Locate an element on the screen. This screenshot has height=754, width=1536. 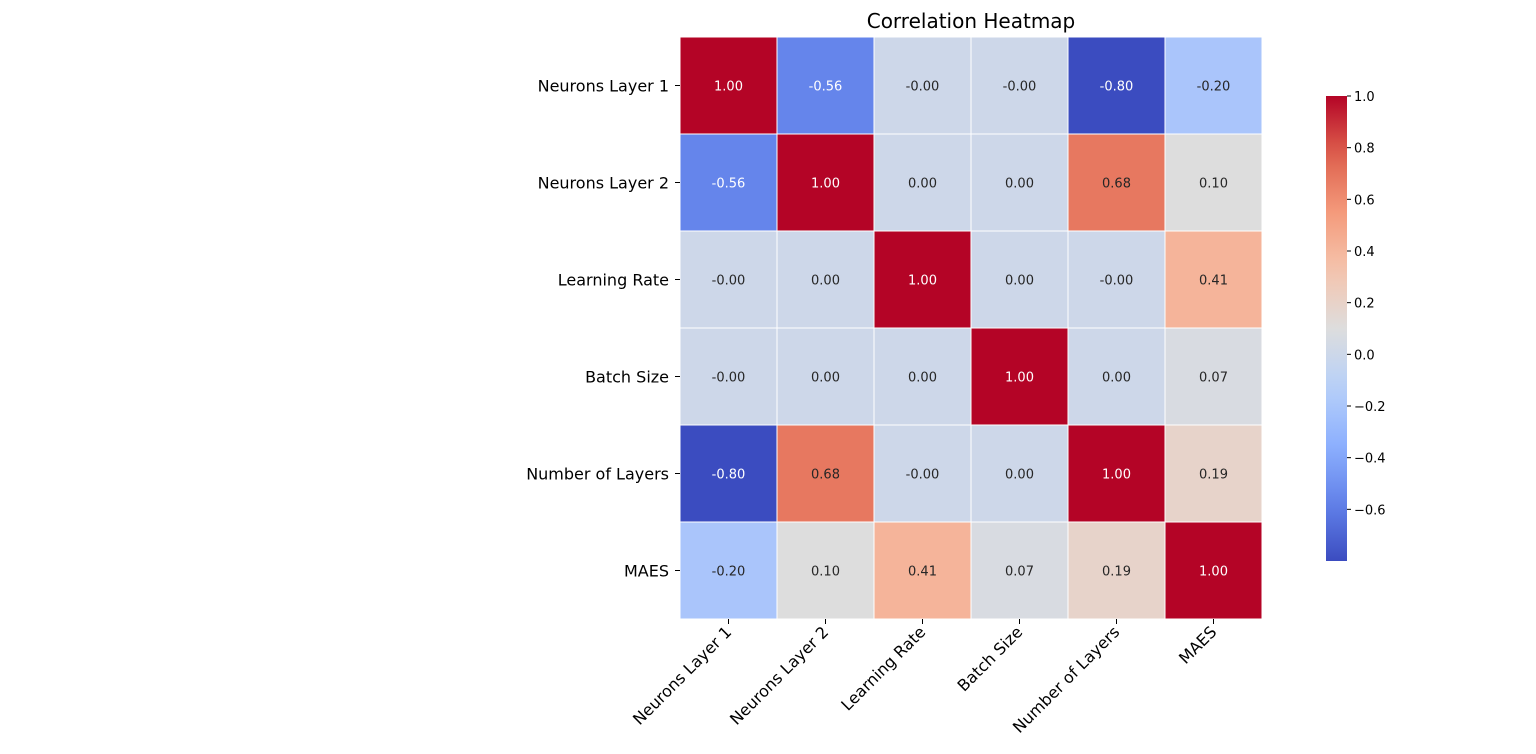
x-tick-label: Neurons Layer 1 is located at coordinates (682, 675).